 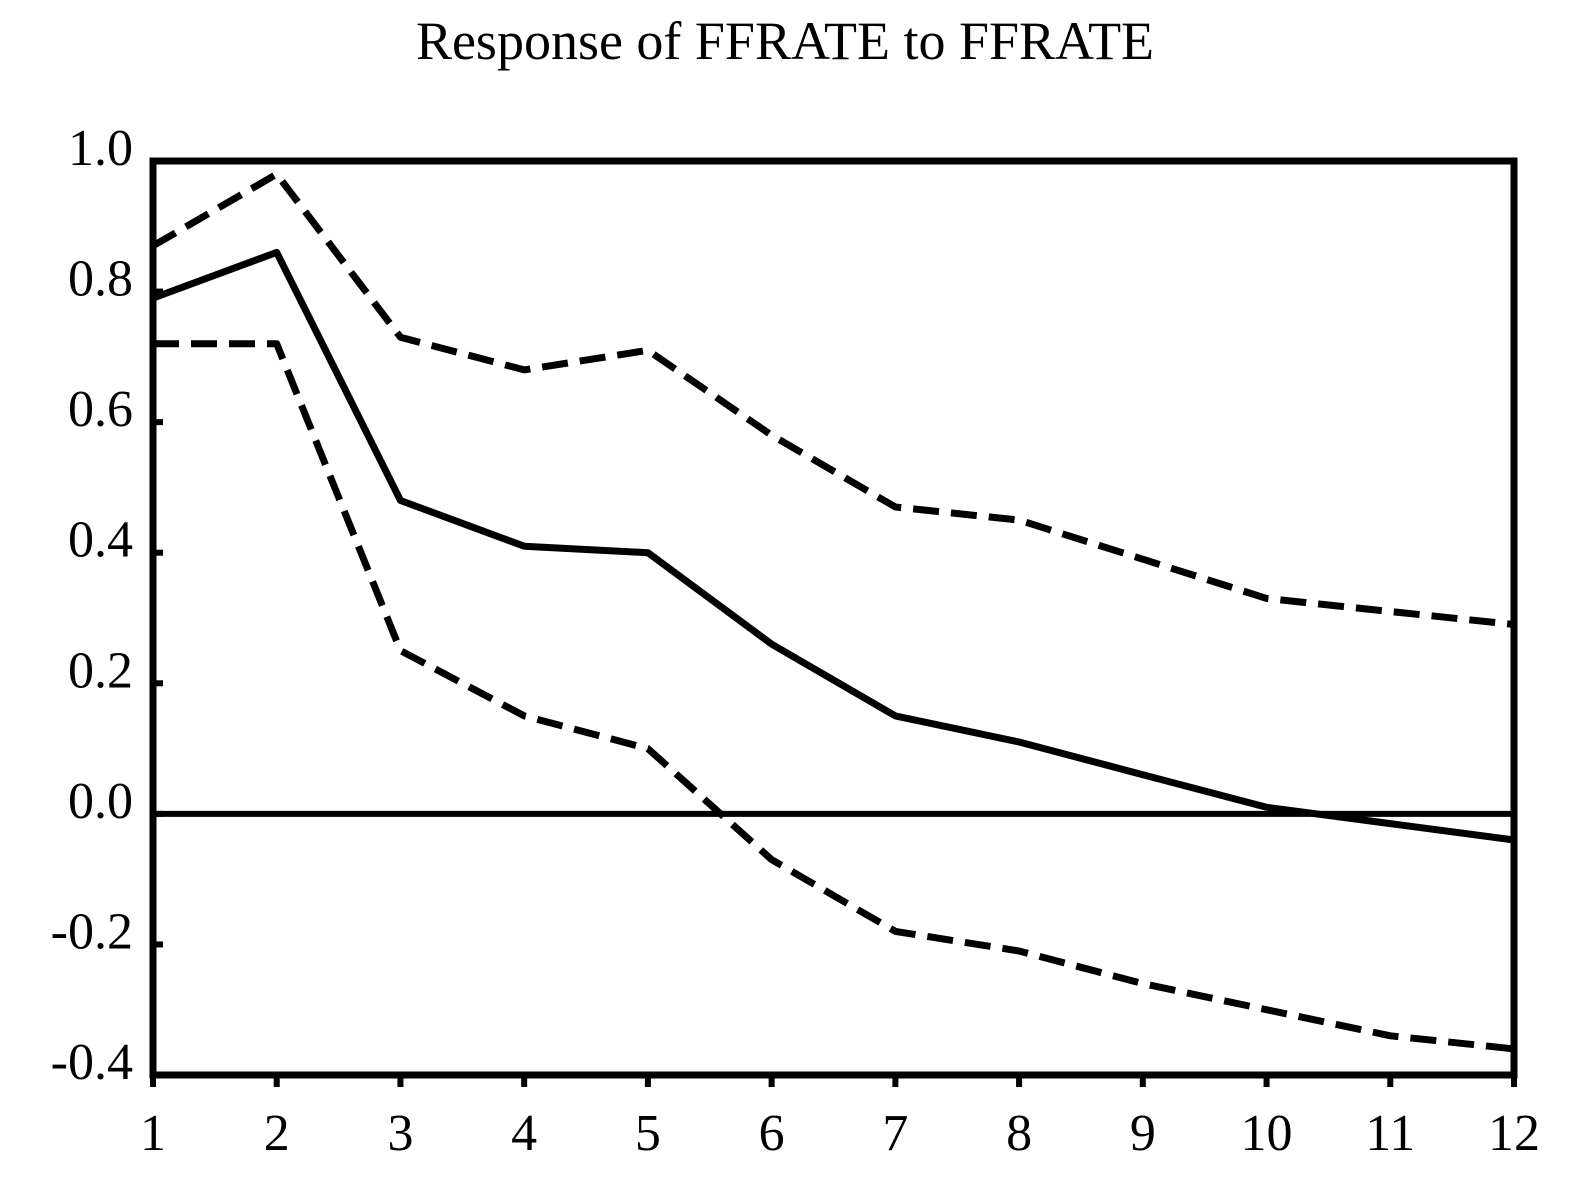 What do you see at coordinates (1019, 1133) in the screenshot?
I see `x-tick-label: 8` at bounding box center [1019, 1133].